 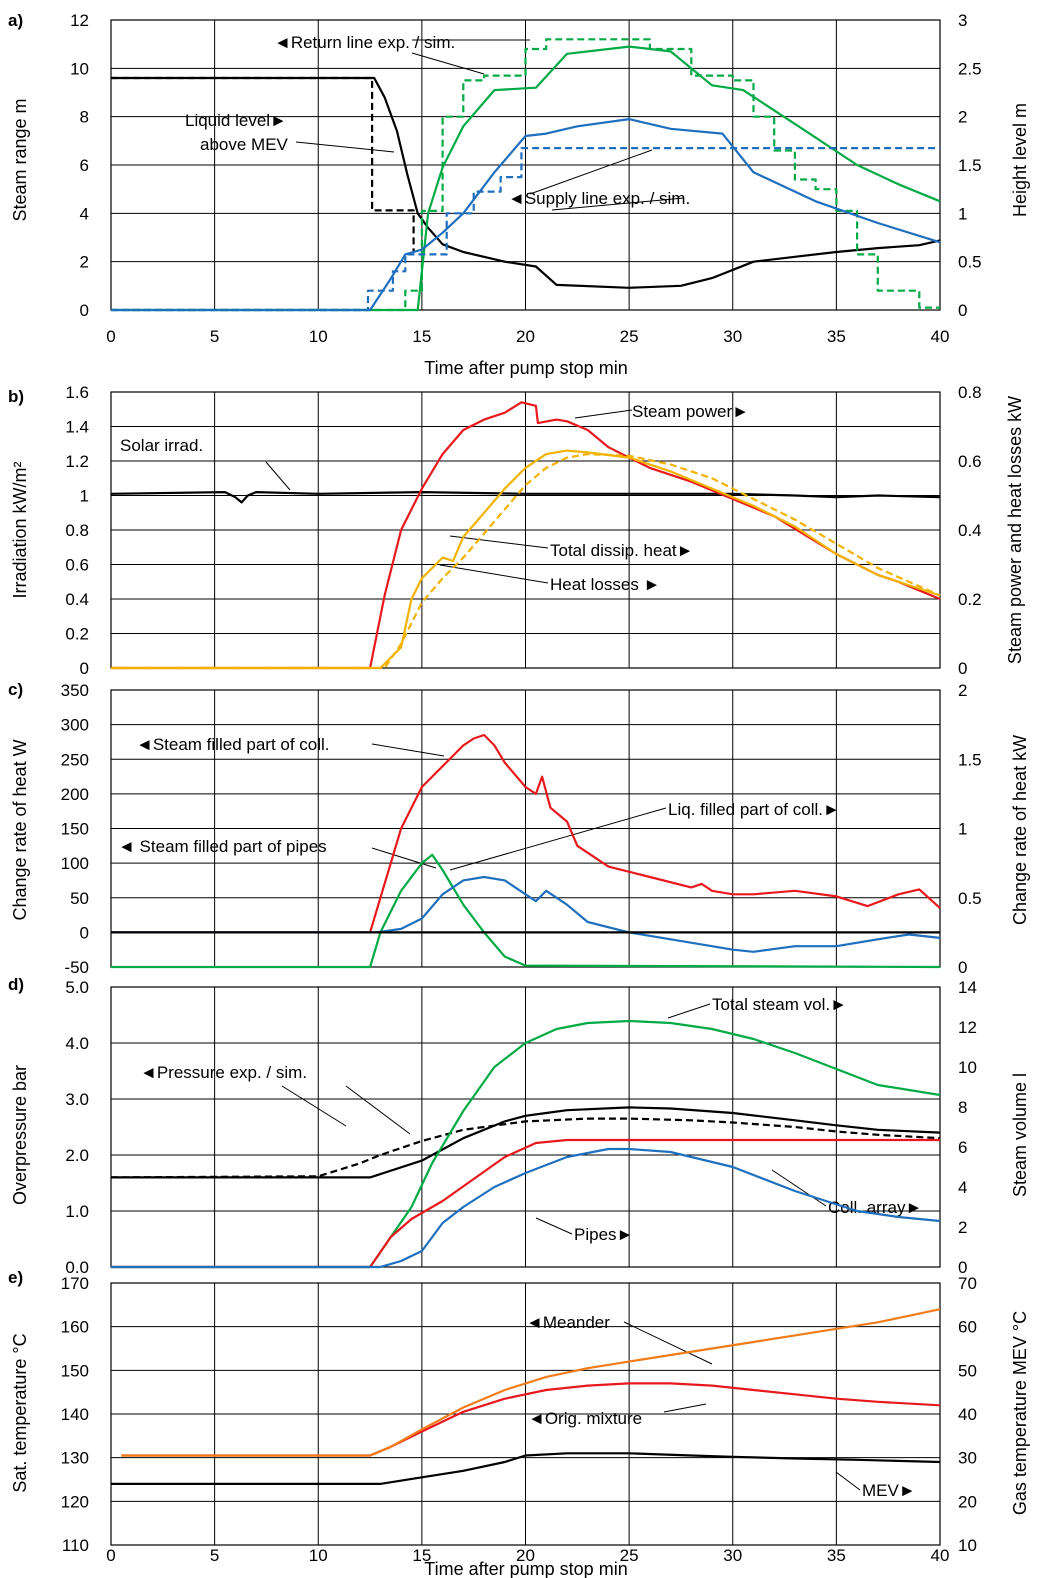 I want to click on panel-4-ytick-right-1: 20, so click(x=967, y=1501).